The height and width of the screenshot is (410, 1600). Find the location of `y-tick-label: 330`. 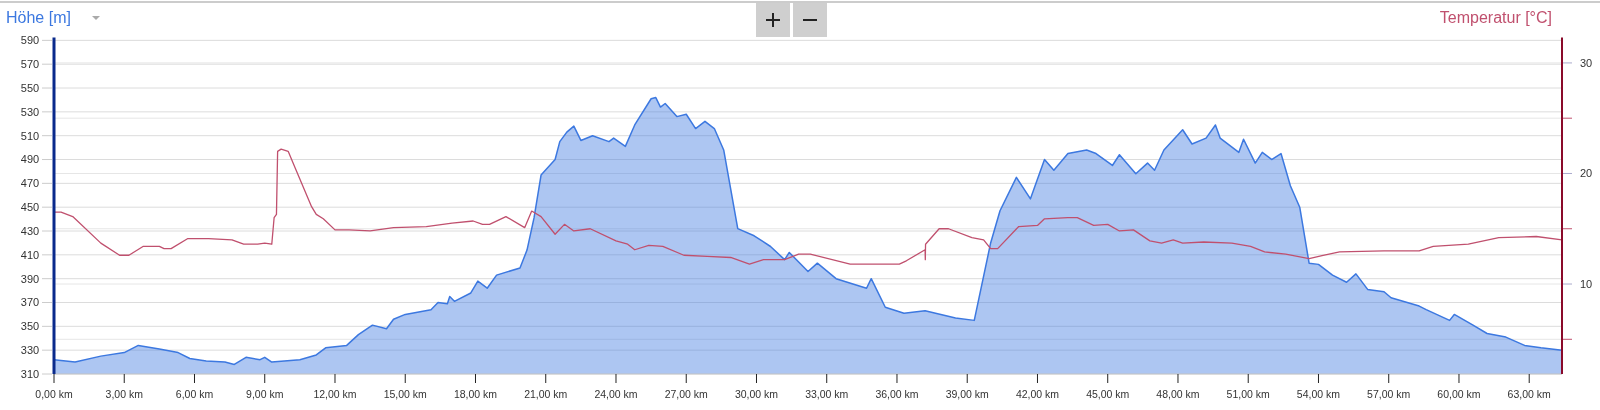

y-tick-label: 330 is located at coordinates (30, 350).